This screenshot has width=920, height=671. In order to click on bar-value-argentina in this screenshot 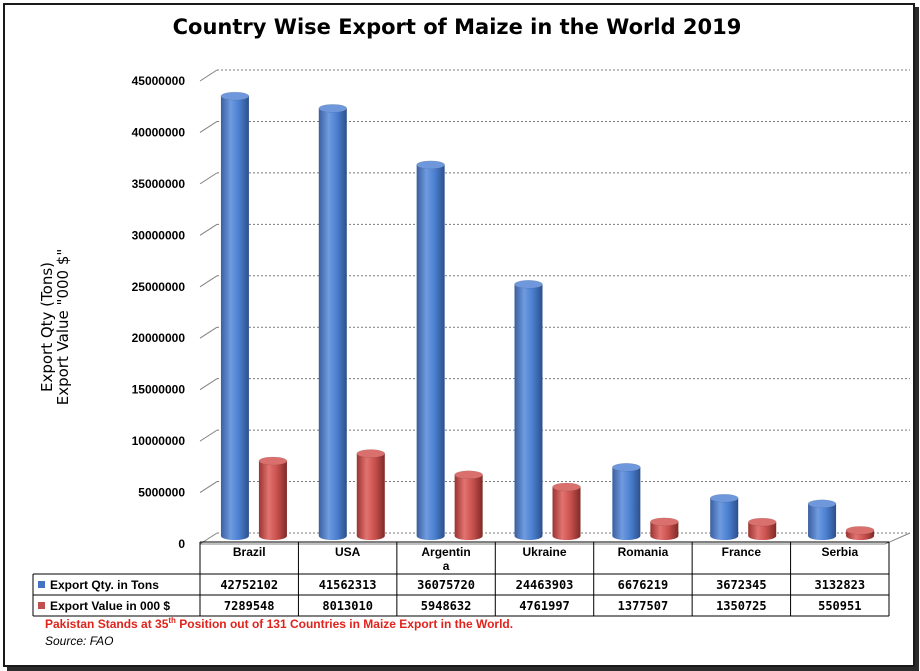, I will do `click(468, 505)`.